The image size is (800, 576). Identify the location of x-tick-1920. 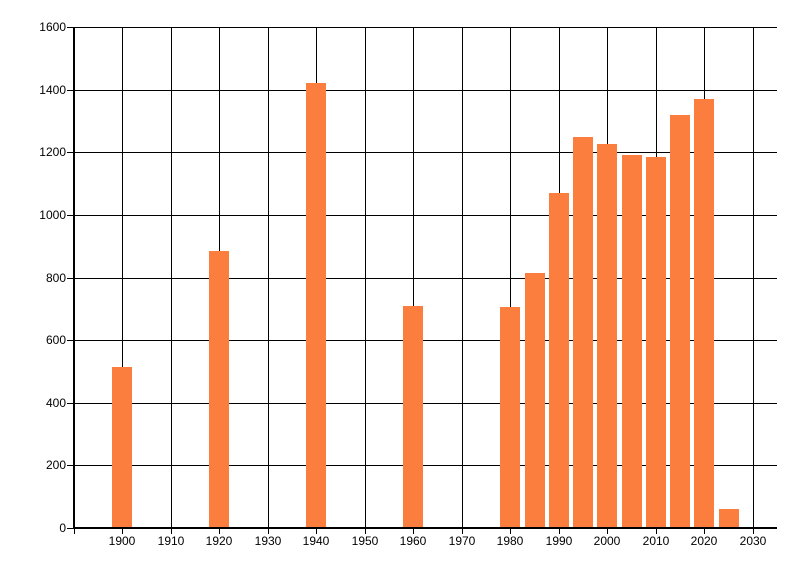
(219, 531).